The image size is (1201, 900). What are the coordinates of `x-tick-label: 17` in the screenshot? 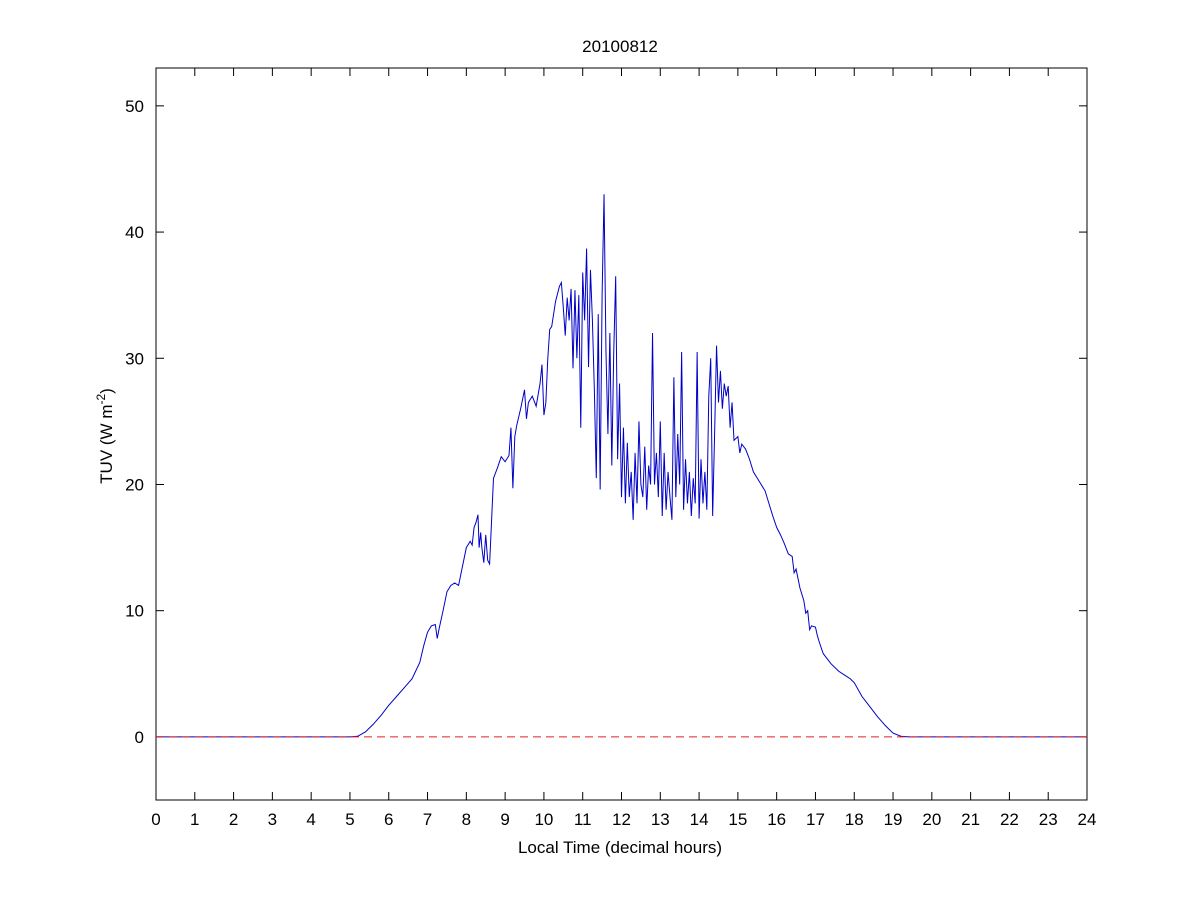 It's located at (815, 819).